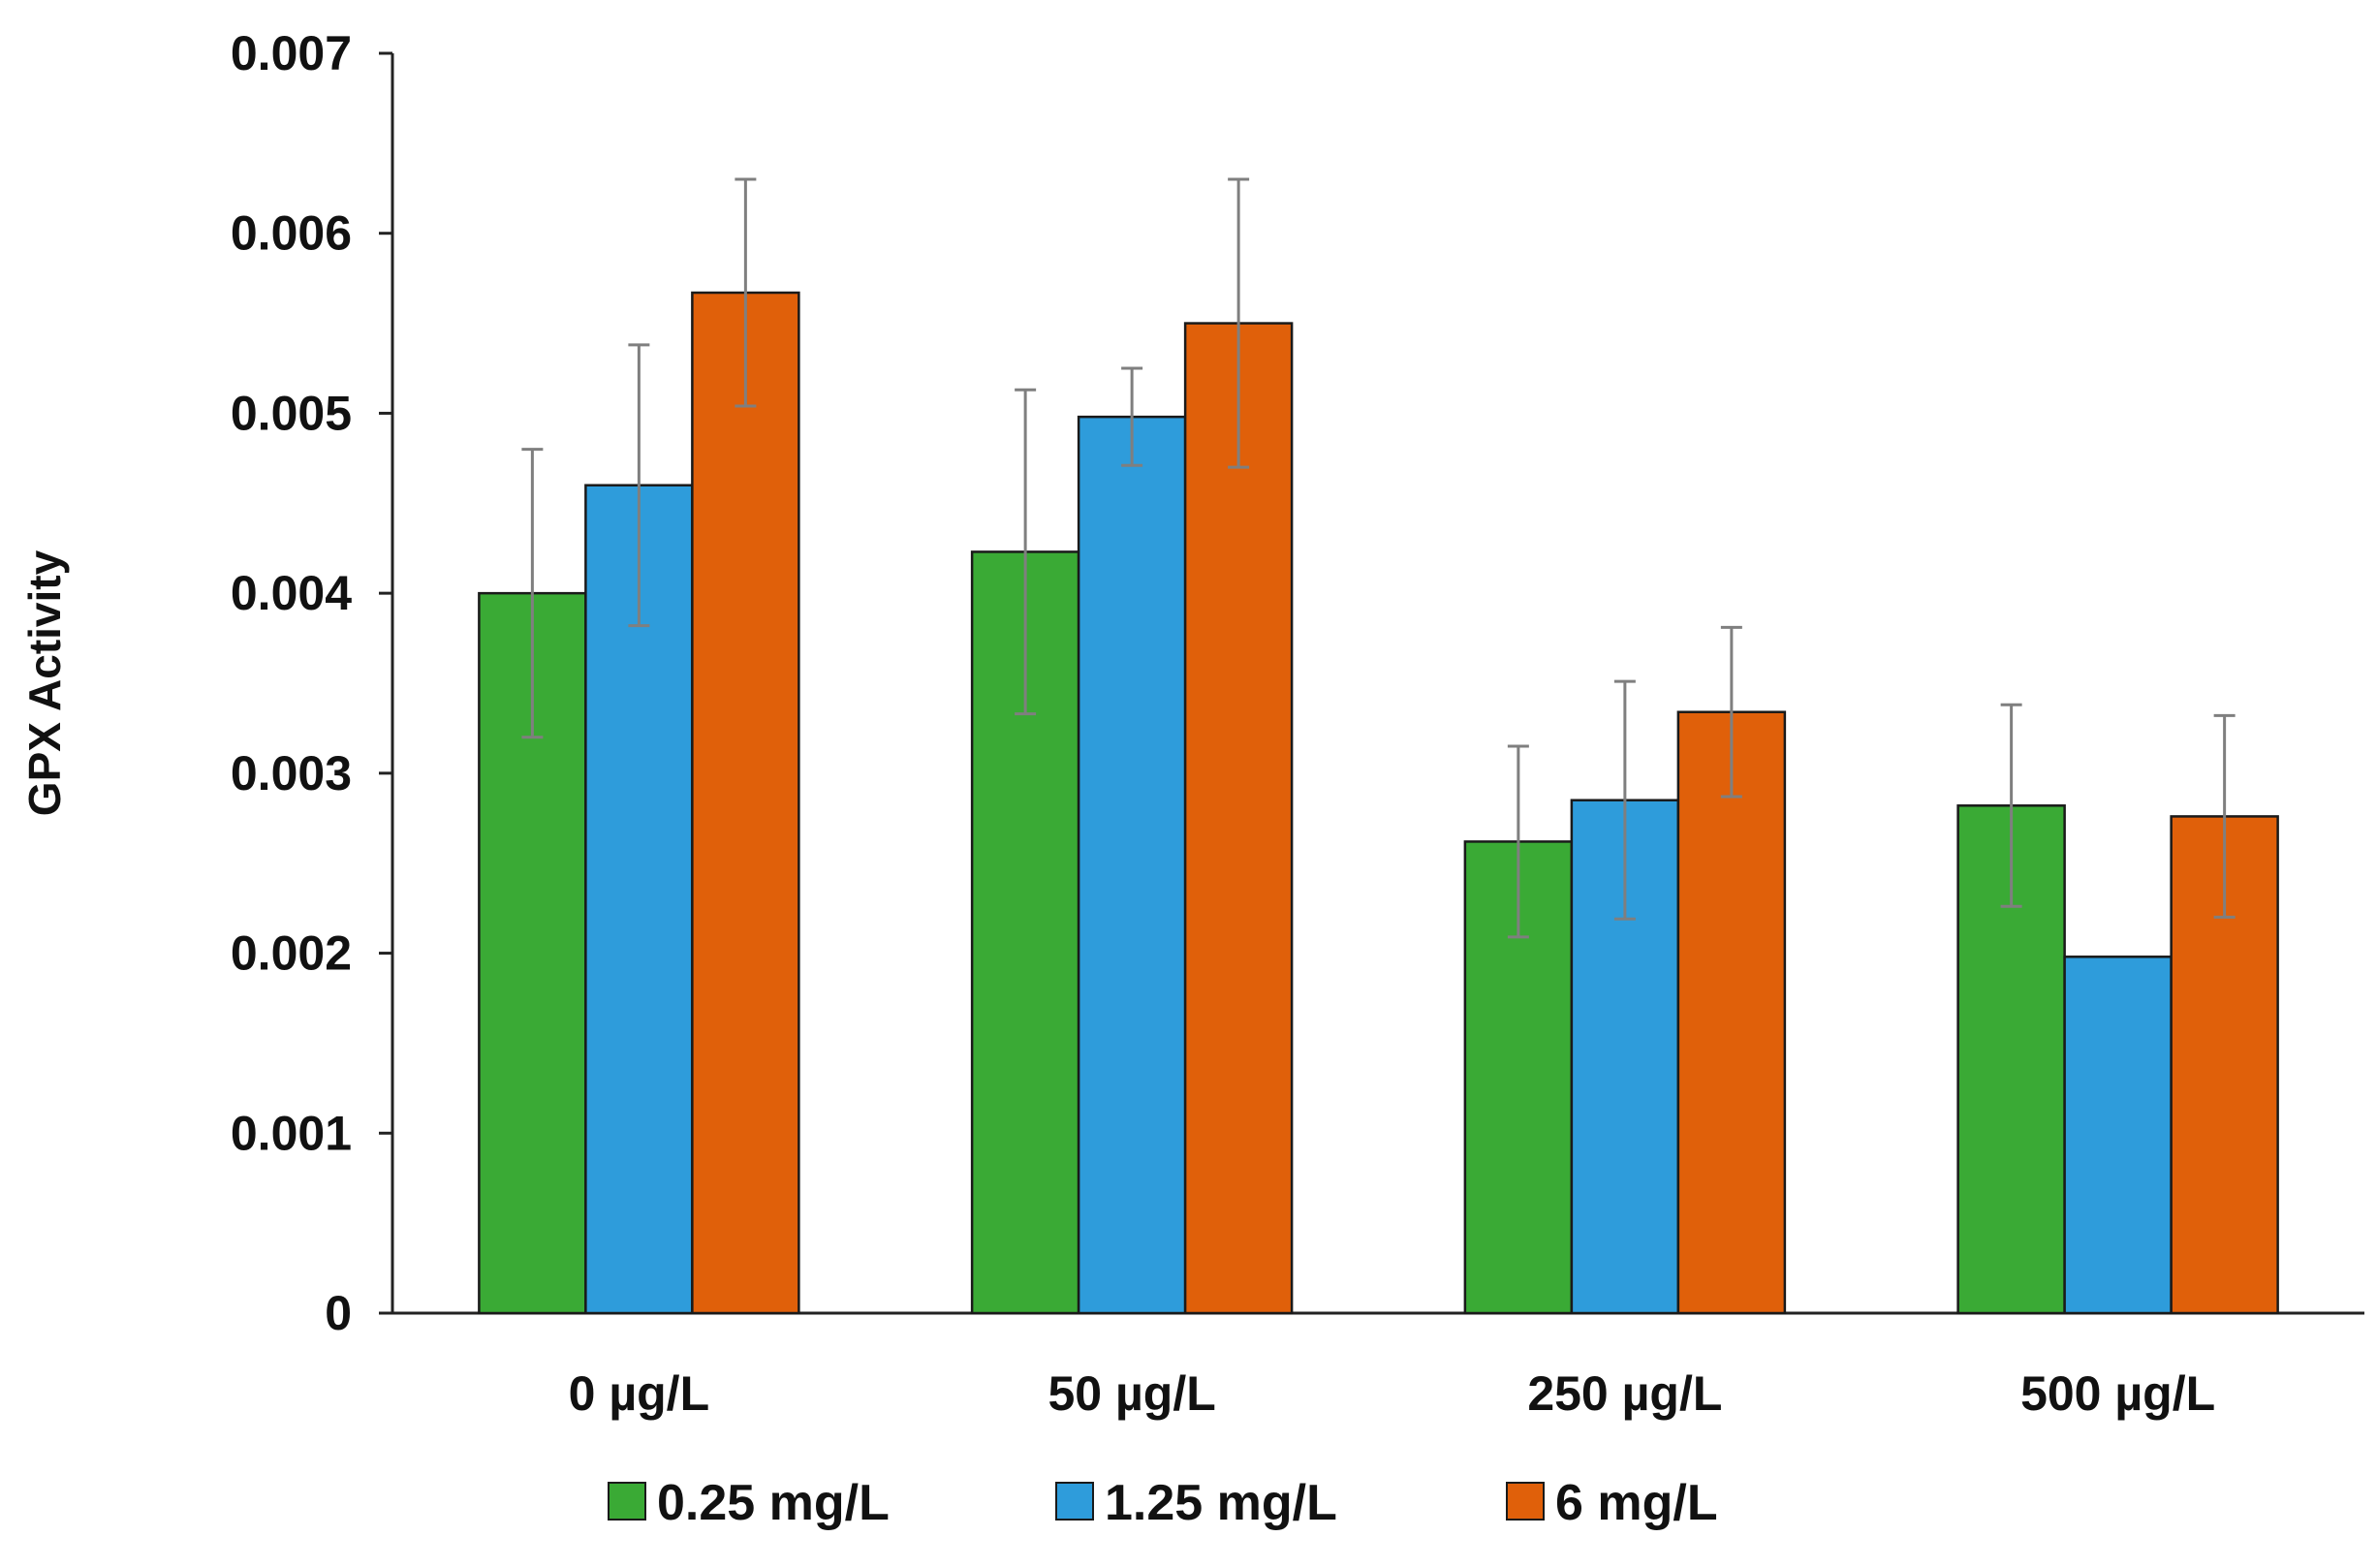  Describe the element at coordinates (291, 413) in the screenshot. I see `y-tick-label: 0.005` at that location.